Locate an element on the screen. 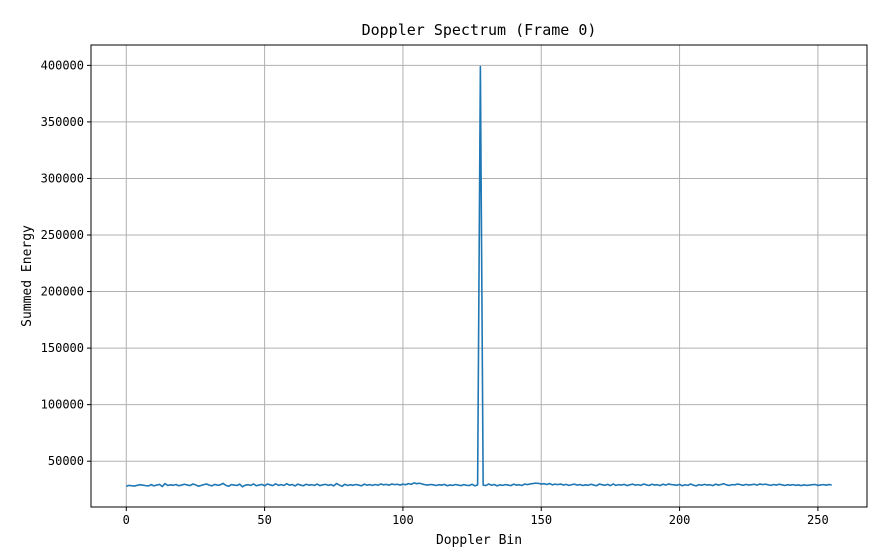 The image size is (892, 556). x-tick-label-4: 200 is located at coordinates (680, 520).